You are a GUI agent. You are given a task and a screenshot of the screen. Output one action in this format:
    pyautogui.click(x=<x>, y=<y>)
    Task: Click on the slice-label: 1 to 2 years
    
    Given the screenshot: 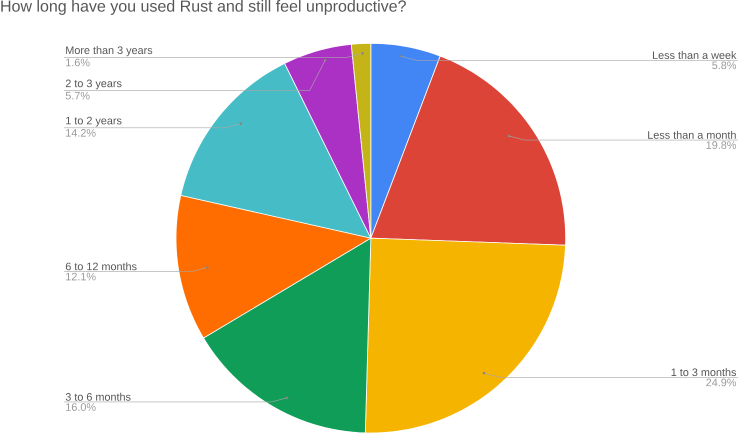 What is the action you would take?
    pyautogui.click(x=94, y=121)
    